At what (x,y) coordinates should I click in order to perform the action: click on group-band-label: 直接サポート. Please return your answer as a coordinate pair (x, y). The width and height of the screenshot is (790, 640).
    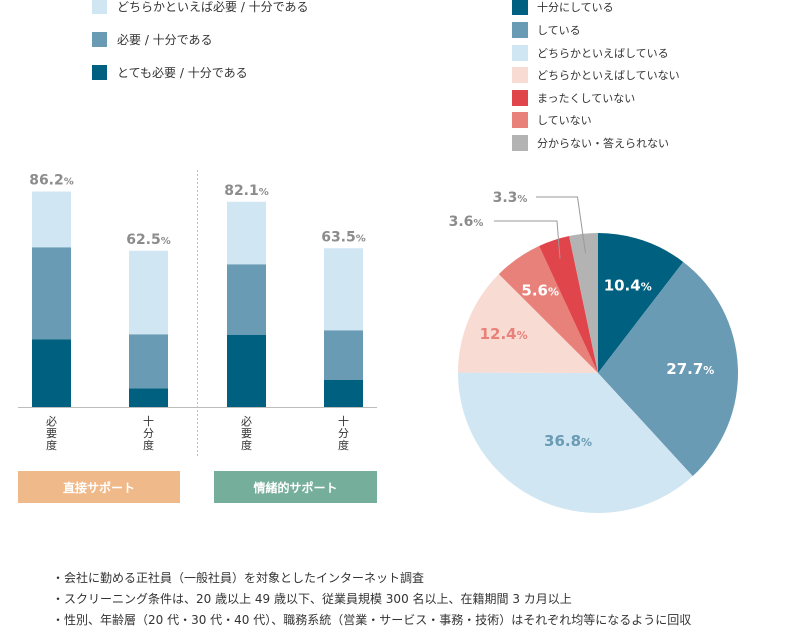
    Looking at the image, I should click on (98, 487).